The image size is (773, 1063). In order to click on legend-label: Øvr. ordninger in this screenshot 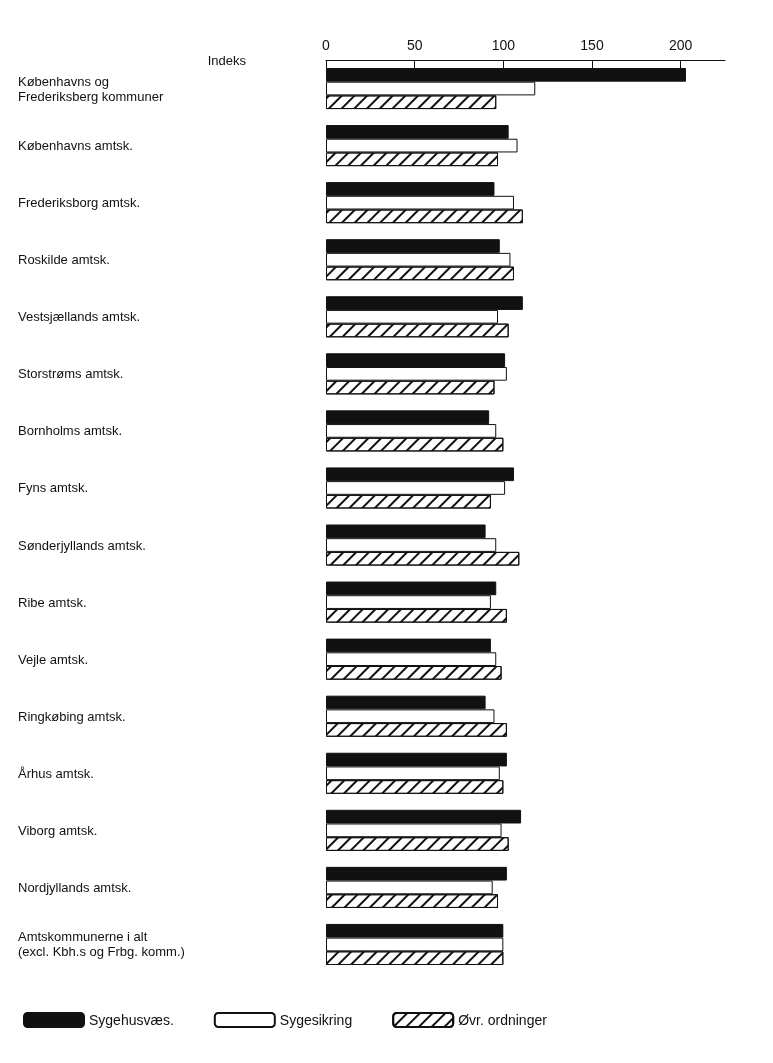, I will do `click(503, 1020)`.